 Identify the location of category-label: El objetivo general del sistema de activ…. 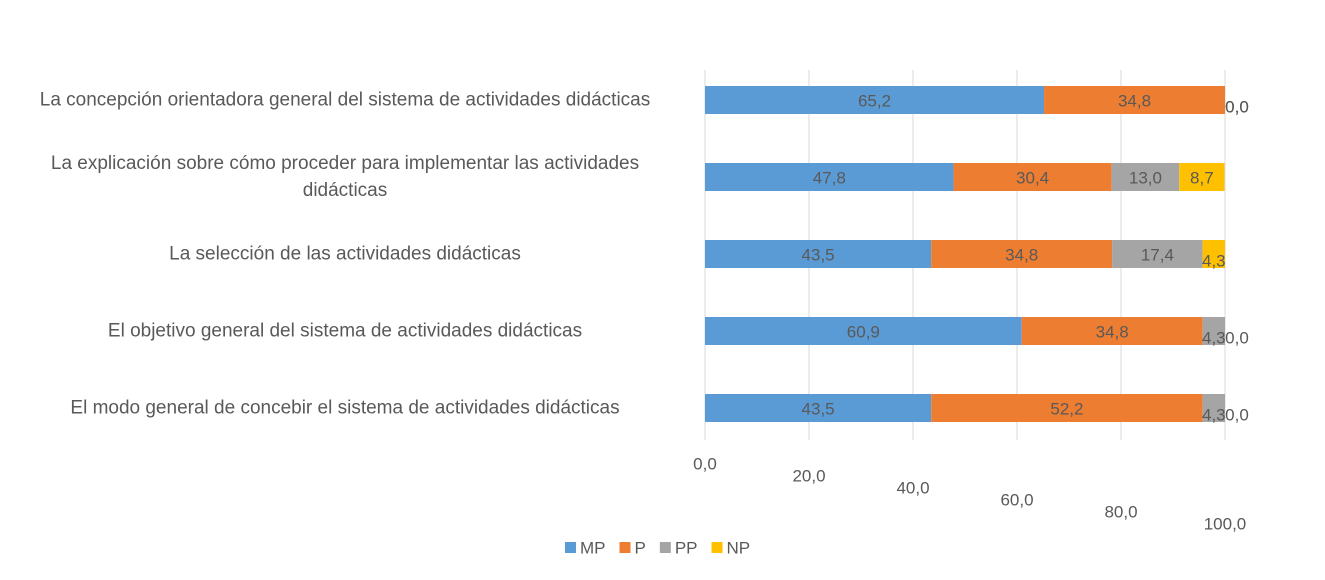
(345, 331).